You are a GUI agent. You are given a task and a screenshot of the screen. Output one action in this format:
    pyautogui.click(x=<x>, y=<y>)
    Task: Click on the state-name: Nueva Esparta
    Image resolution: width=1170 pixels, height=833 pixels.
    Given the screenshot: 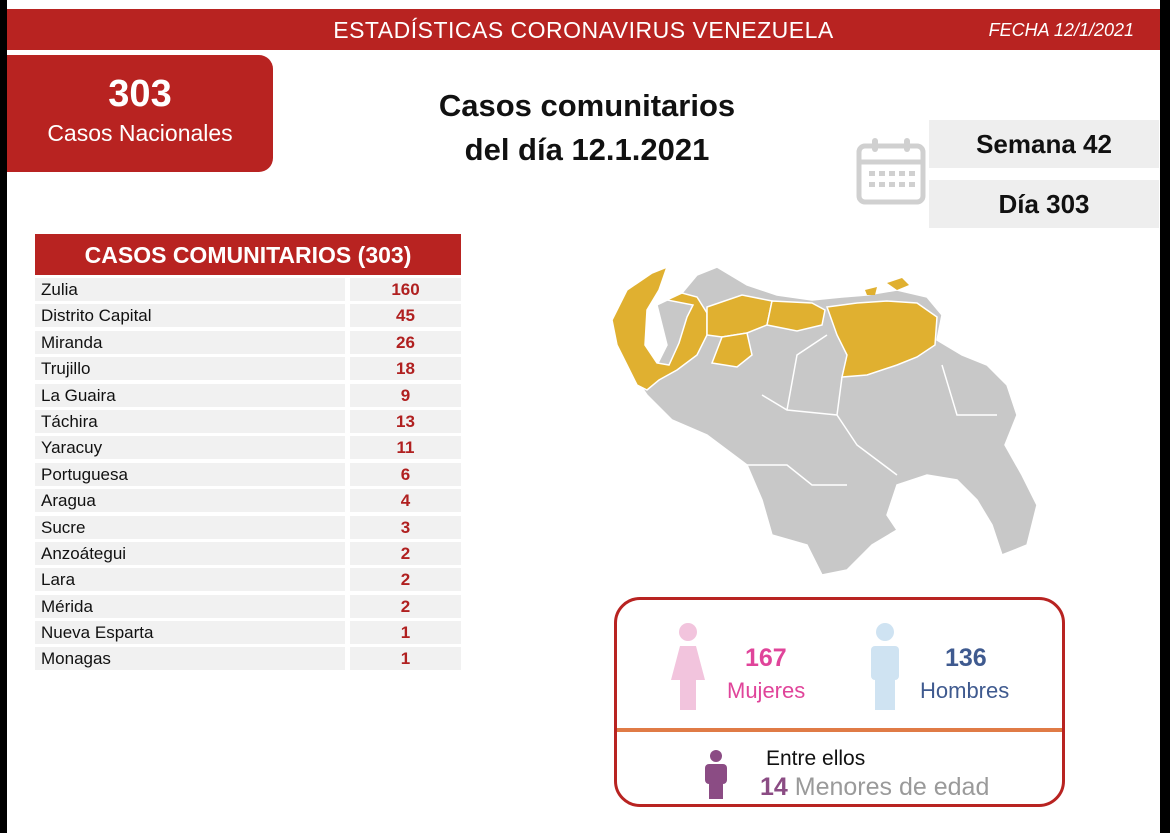 What is the action you would take?
    pyautogui.click(x=190, y=633)
    